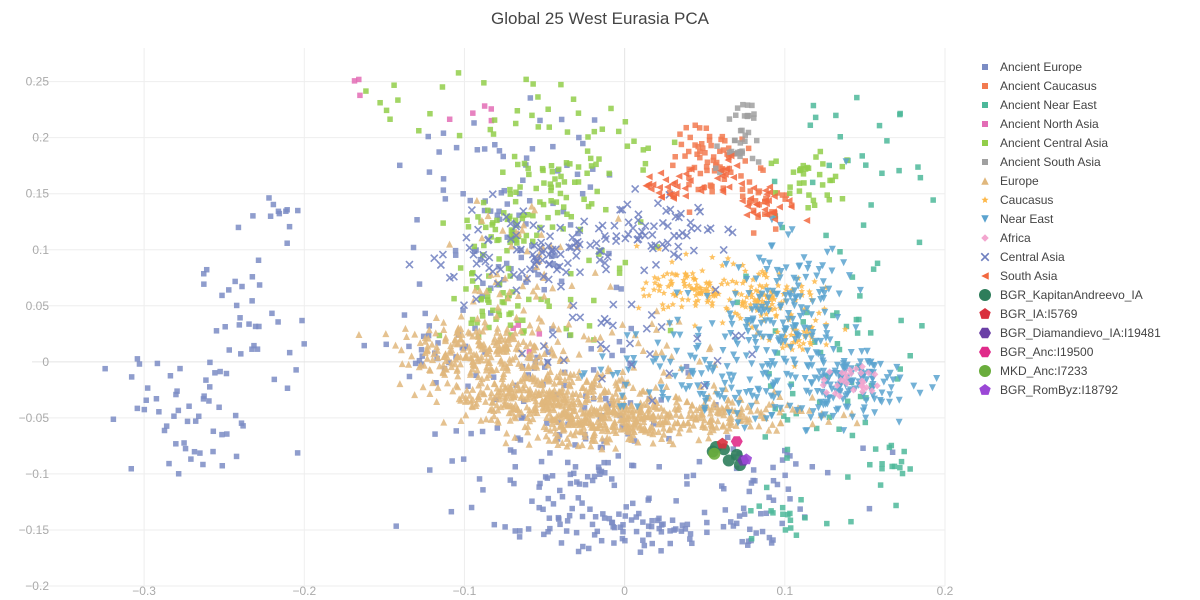  I want to click on legend-item: Europe, so click(1084, 180).